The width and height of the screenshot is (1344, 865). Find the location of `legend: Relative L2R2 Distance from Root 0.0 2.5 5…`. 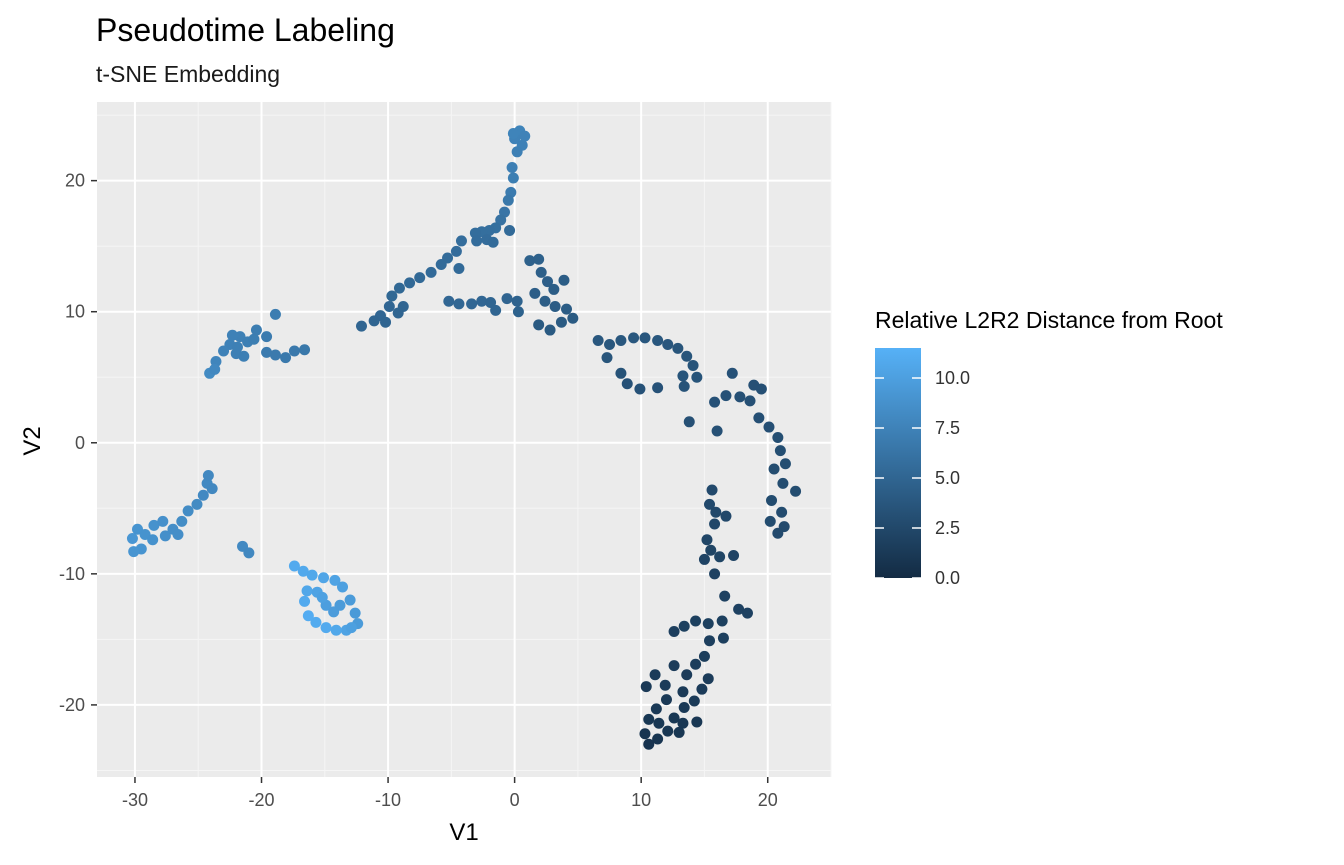

legend: Relative L2R2 Distance from Root 0.0 2.5 5… is located at coordinates (1049, 447).